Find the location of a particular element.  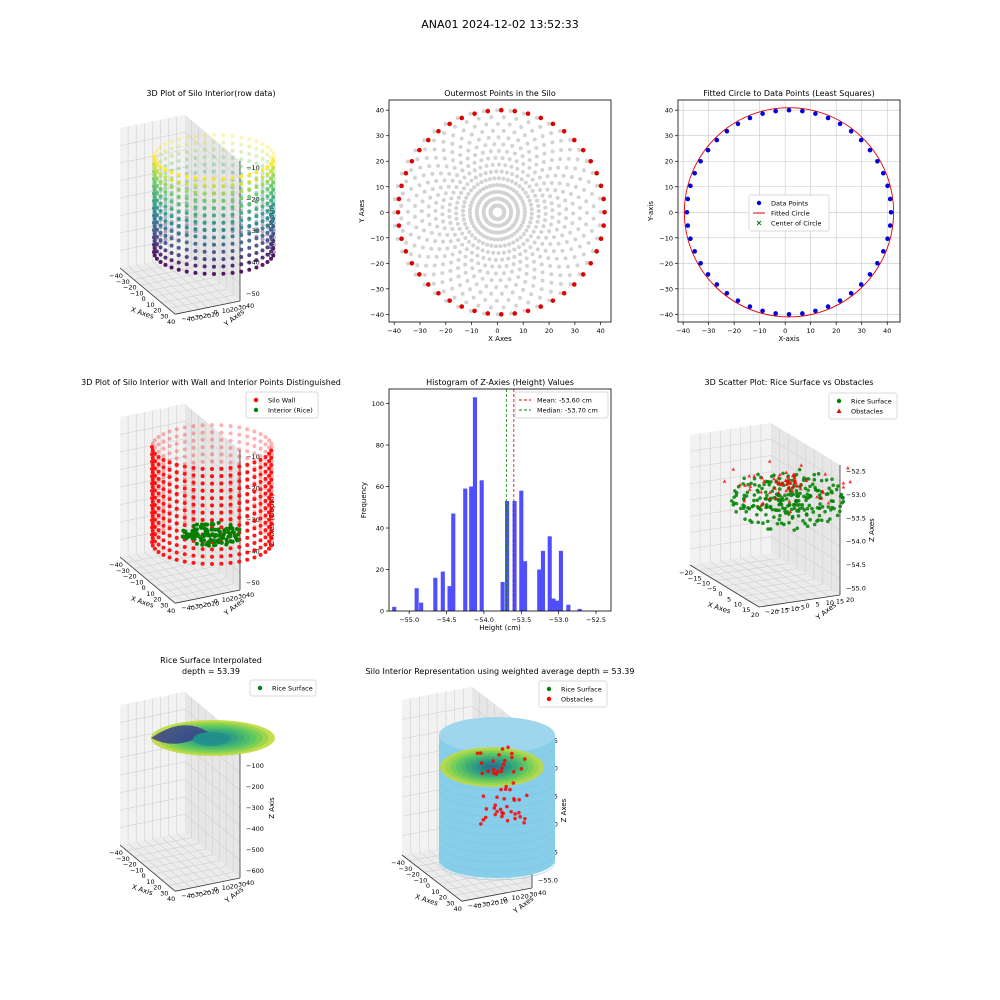

y-tick-label: −20 is located at coordinates (666, 264).